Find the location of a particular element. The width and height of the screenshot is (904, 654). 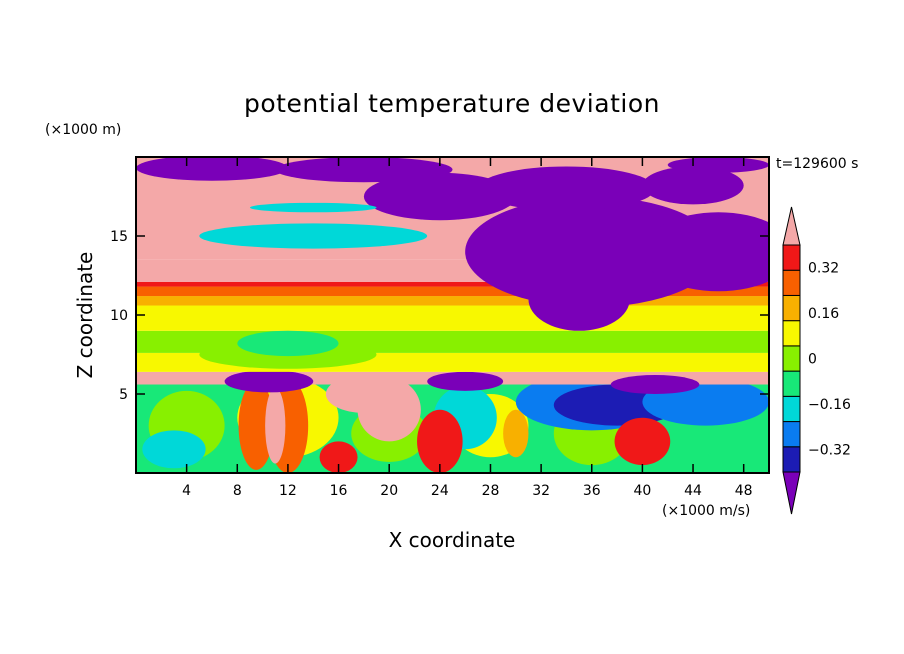

x-tick-label: 24 is located at coordinates (440, 491).